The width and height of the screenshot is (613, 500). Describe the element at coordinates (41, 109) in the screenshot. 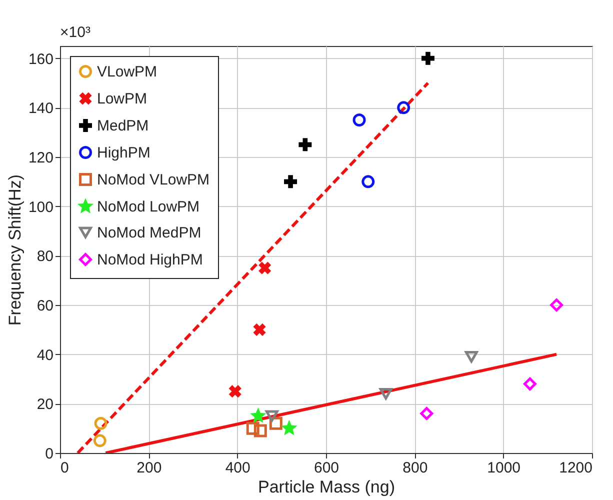

I see `y-tick-label: 140` at that location.